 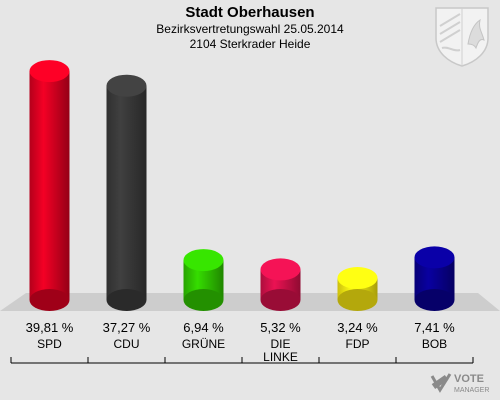 What do you see at coordinates (242, 360) in the screenshot?
I see `category-axis` at bounding box center [242, 360].